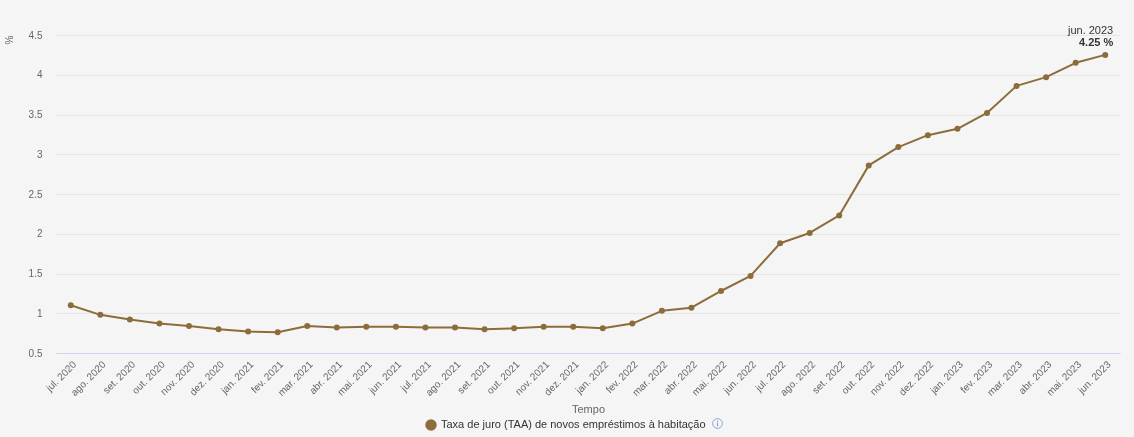 This screenshot has height=437, width=1134. Describe the element at coordinates (35, 194) in the screenshot. I see `y-tick-label: 2.5` at that location.